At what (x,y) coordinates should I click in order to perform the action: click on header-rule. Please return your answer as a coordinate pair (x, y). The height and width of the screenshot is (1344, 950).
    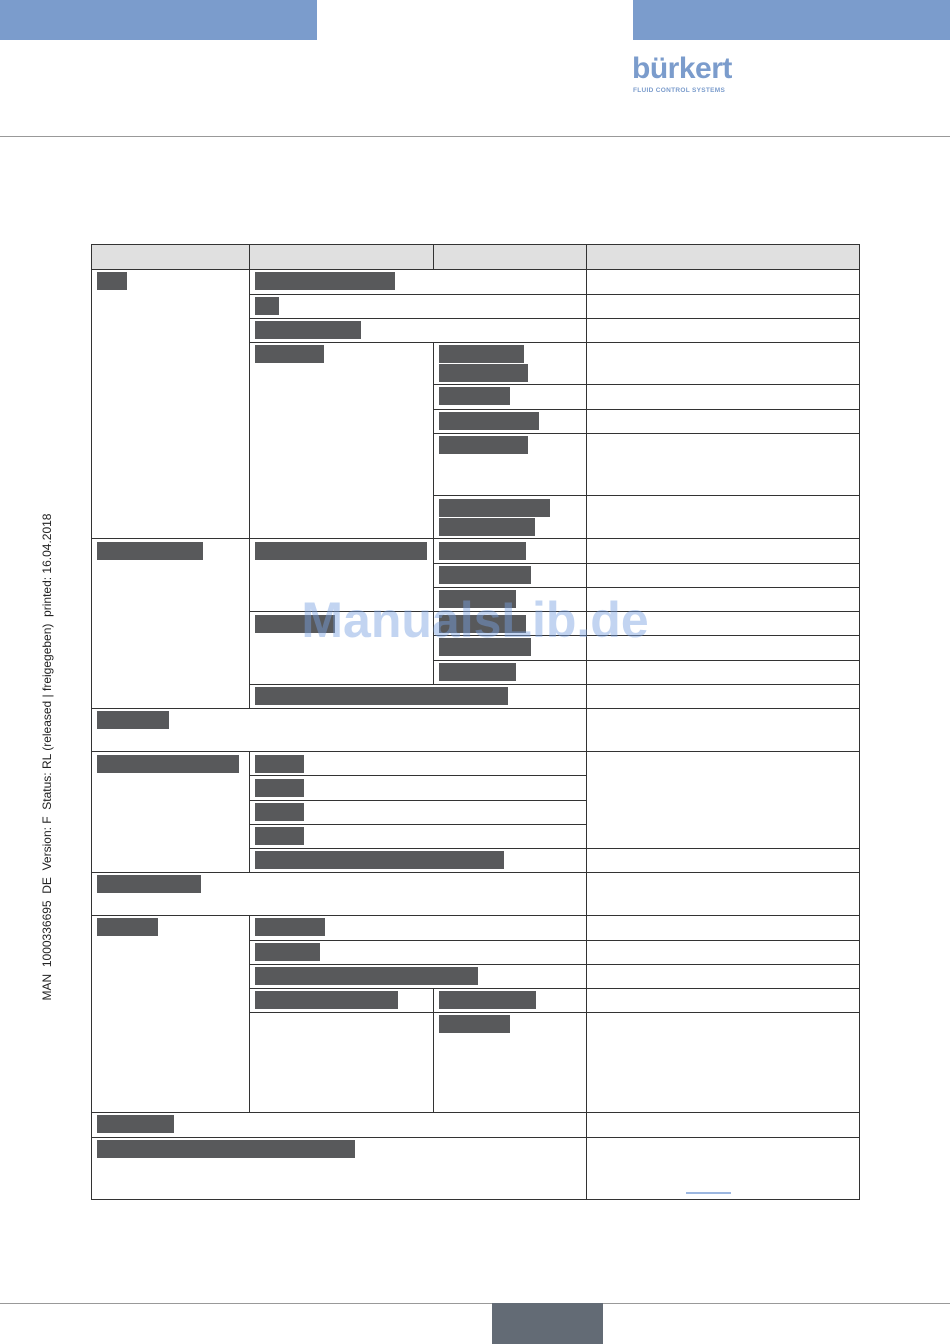
    Looking at the image, I should click on (475, 136).